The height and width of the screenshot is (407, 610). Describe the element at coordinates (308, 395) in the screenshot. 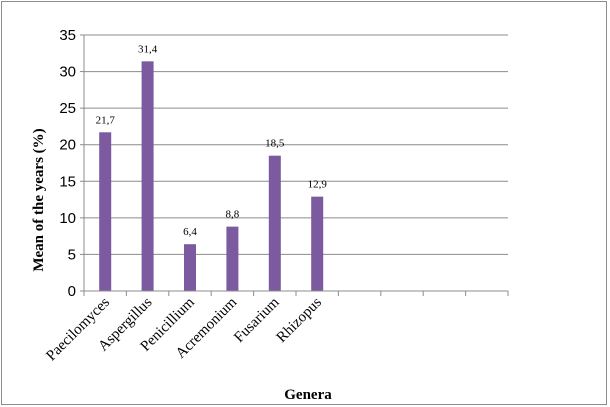

I see `x-axis-title: Genera` at that location.